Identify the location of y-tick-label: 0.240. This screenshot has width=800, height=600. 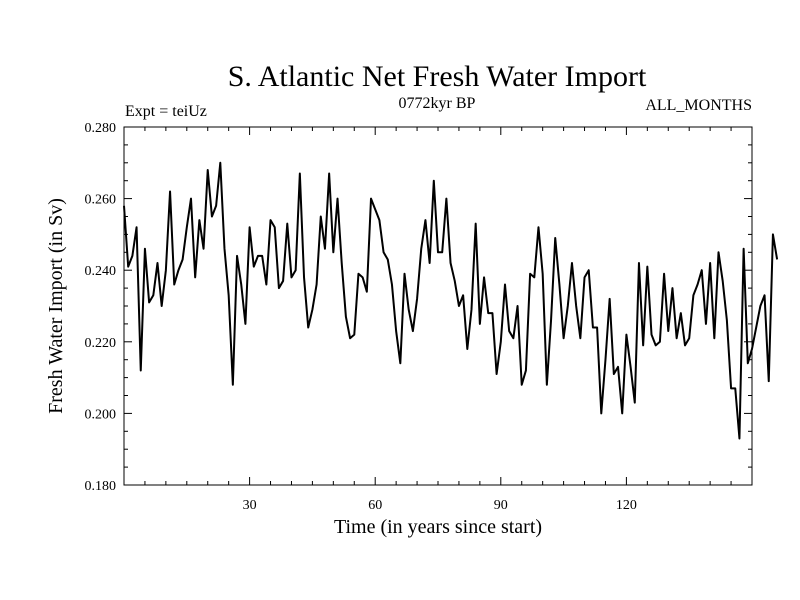
(101, 271).